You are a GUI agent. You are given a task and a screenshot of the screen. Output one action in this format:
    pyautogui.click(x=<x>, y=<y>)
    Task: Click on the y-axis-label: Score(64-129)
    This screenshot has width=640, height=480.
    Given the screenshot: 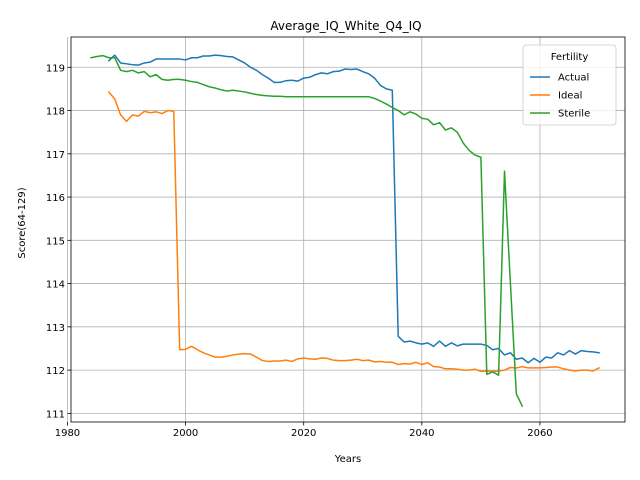 What is the action you would take?
    pyautogui.click(x=22, y=222)
    